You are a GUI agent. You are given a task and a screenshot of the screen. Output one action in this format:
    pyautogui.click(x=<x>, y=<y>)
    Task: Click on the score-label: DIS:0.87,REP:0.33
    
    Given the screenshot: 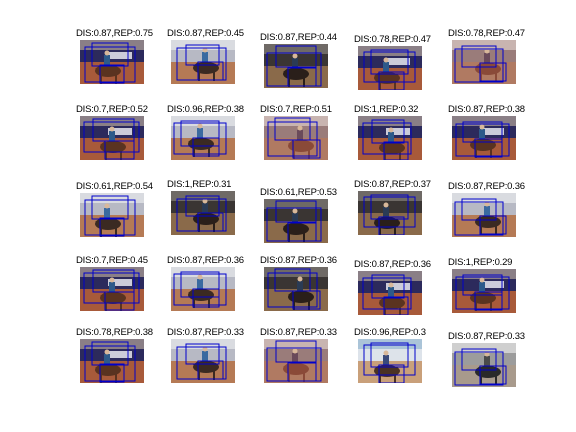 What is the action you would take?
    pyautogui.click(x=486, y=336)
    